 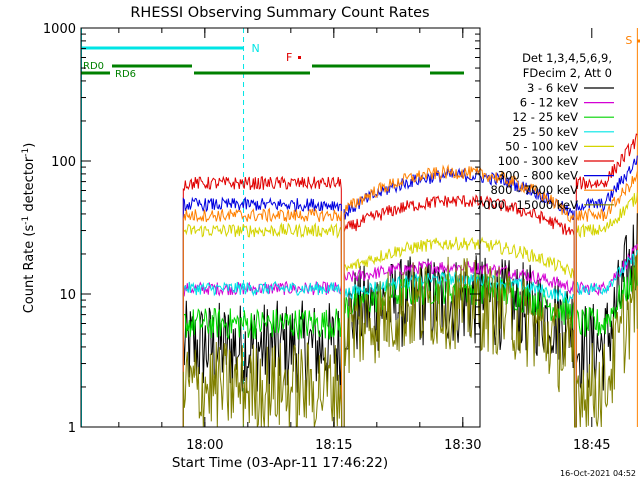 What do you see at coordinates (29, 228) in the screenshot?
I see `y-axis-label: Count Rate (s-1 detector-1)` at bounding box center [29, 228].